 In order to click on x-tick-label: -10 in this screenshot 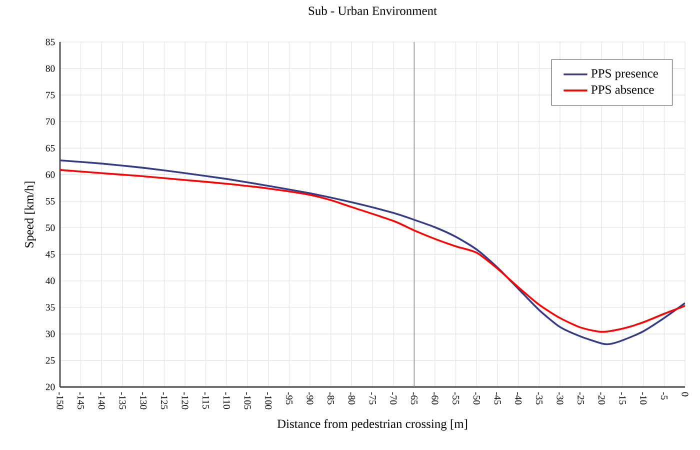, I will do `click(643, 398)`.